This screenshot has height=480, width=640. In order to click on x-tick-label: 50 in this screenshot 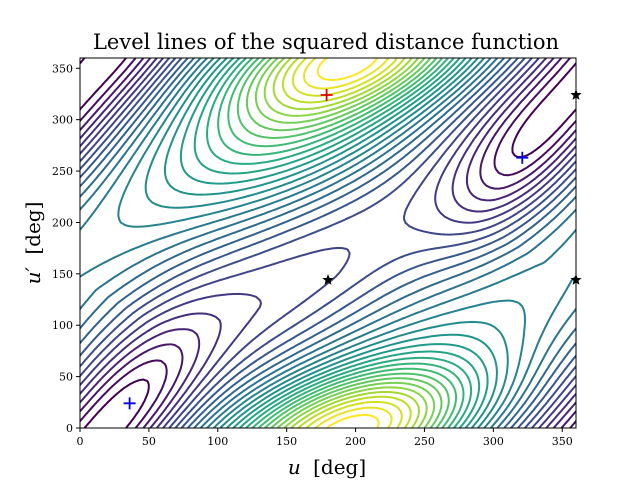, I will do `click(149, 441)`.